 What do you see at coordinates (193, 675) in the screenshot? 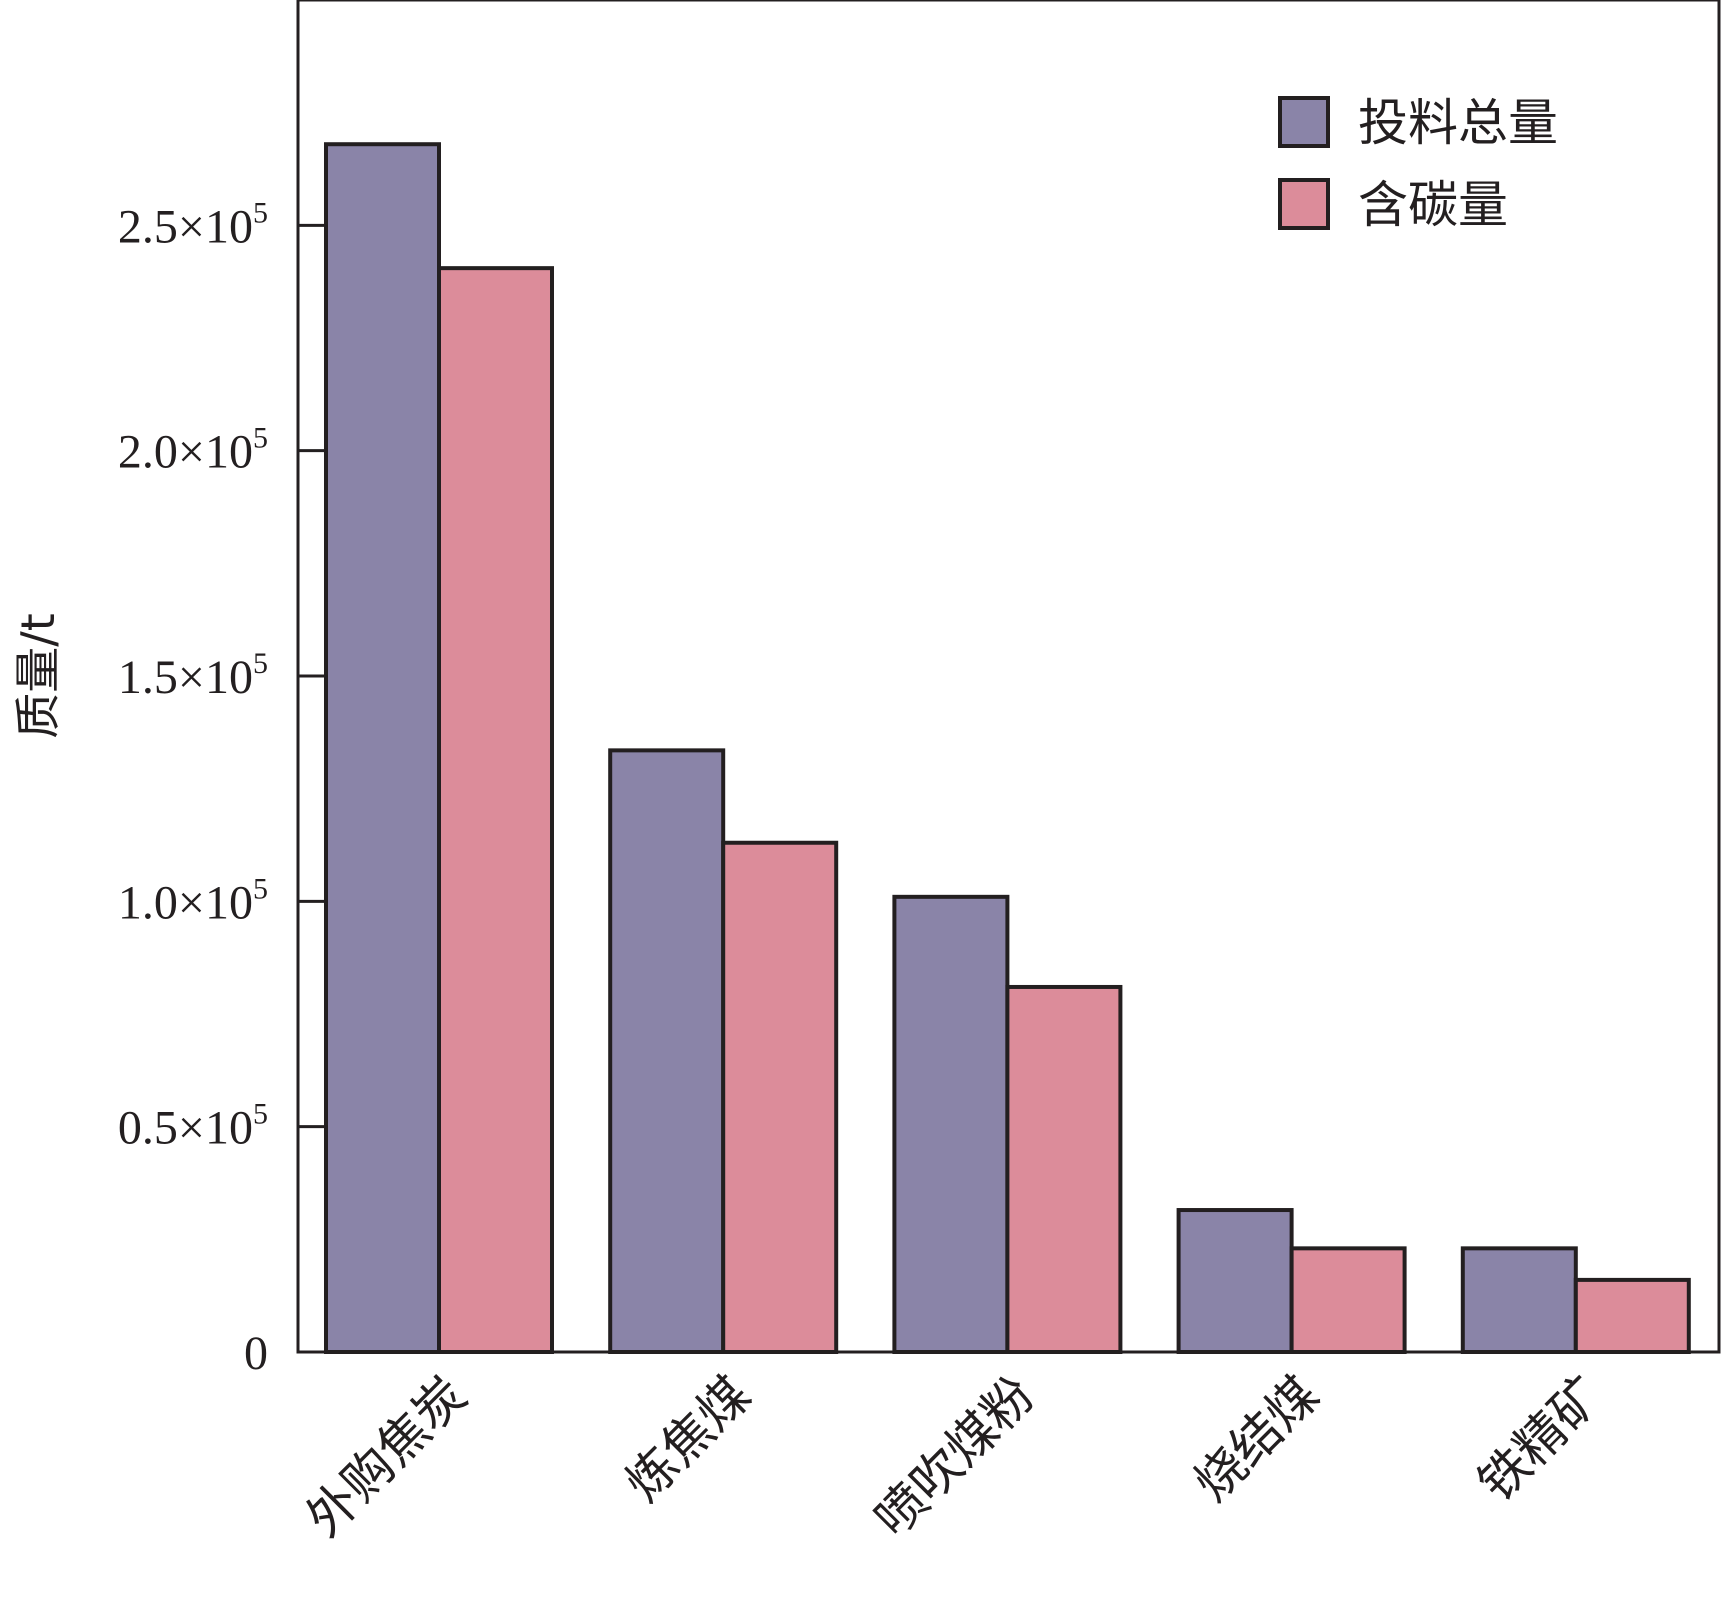
I see `y-tick-label: 1.5×10⁵` at bounding box center [193, 675].